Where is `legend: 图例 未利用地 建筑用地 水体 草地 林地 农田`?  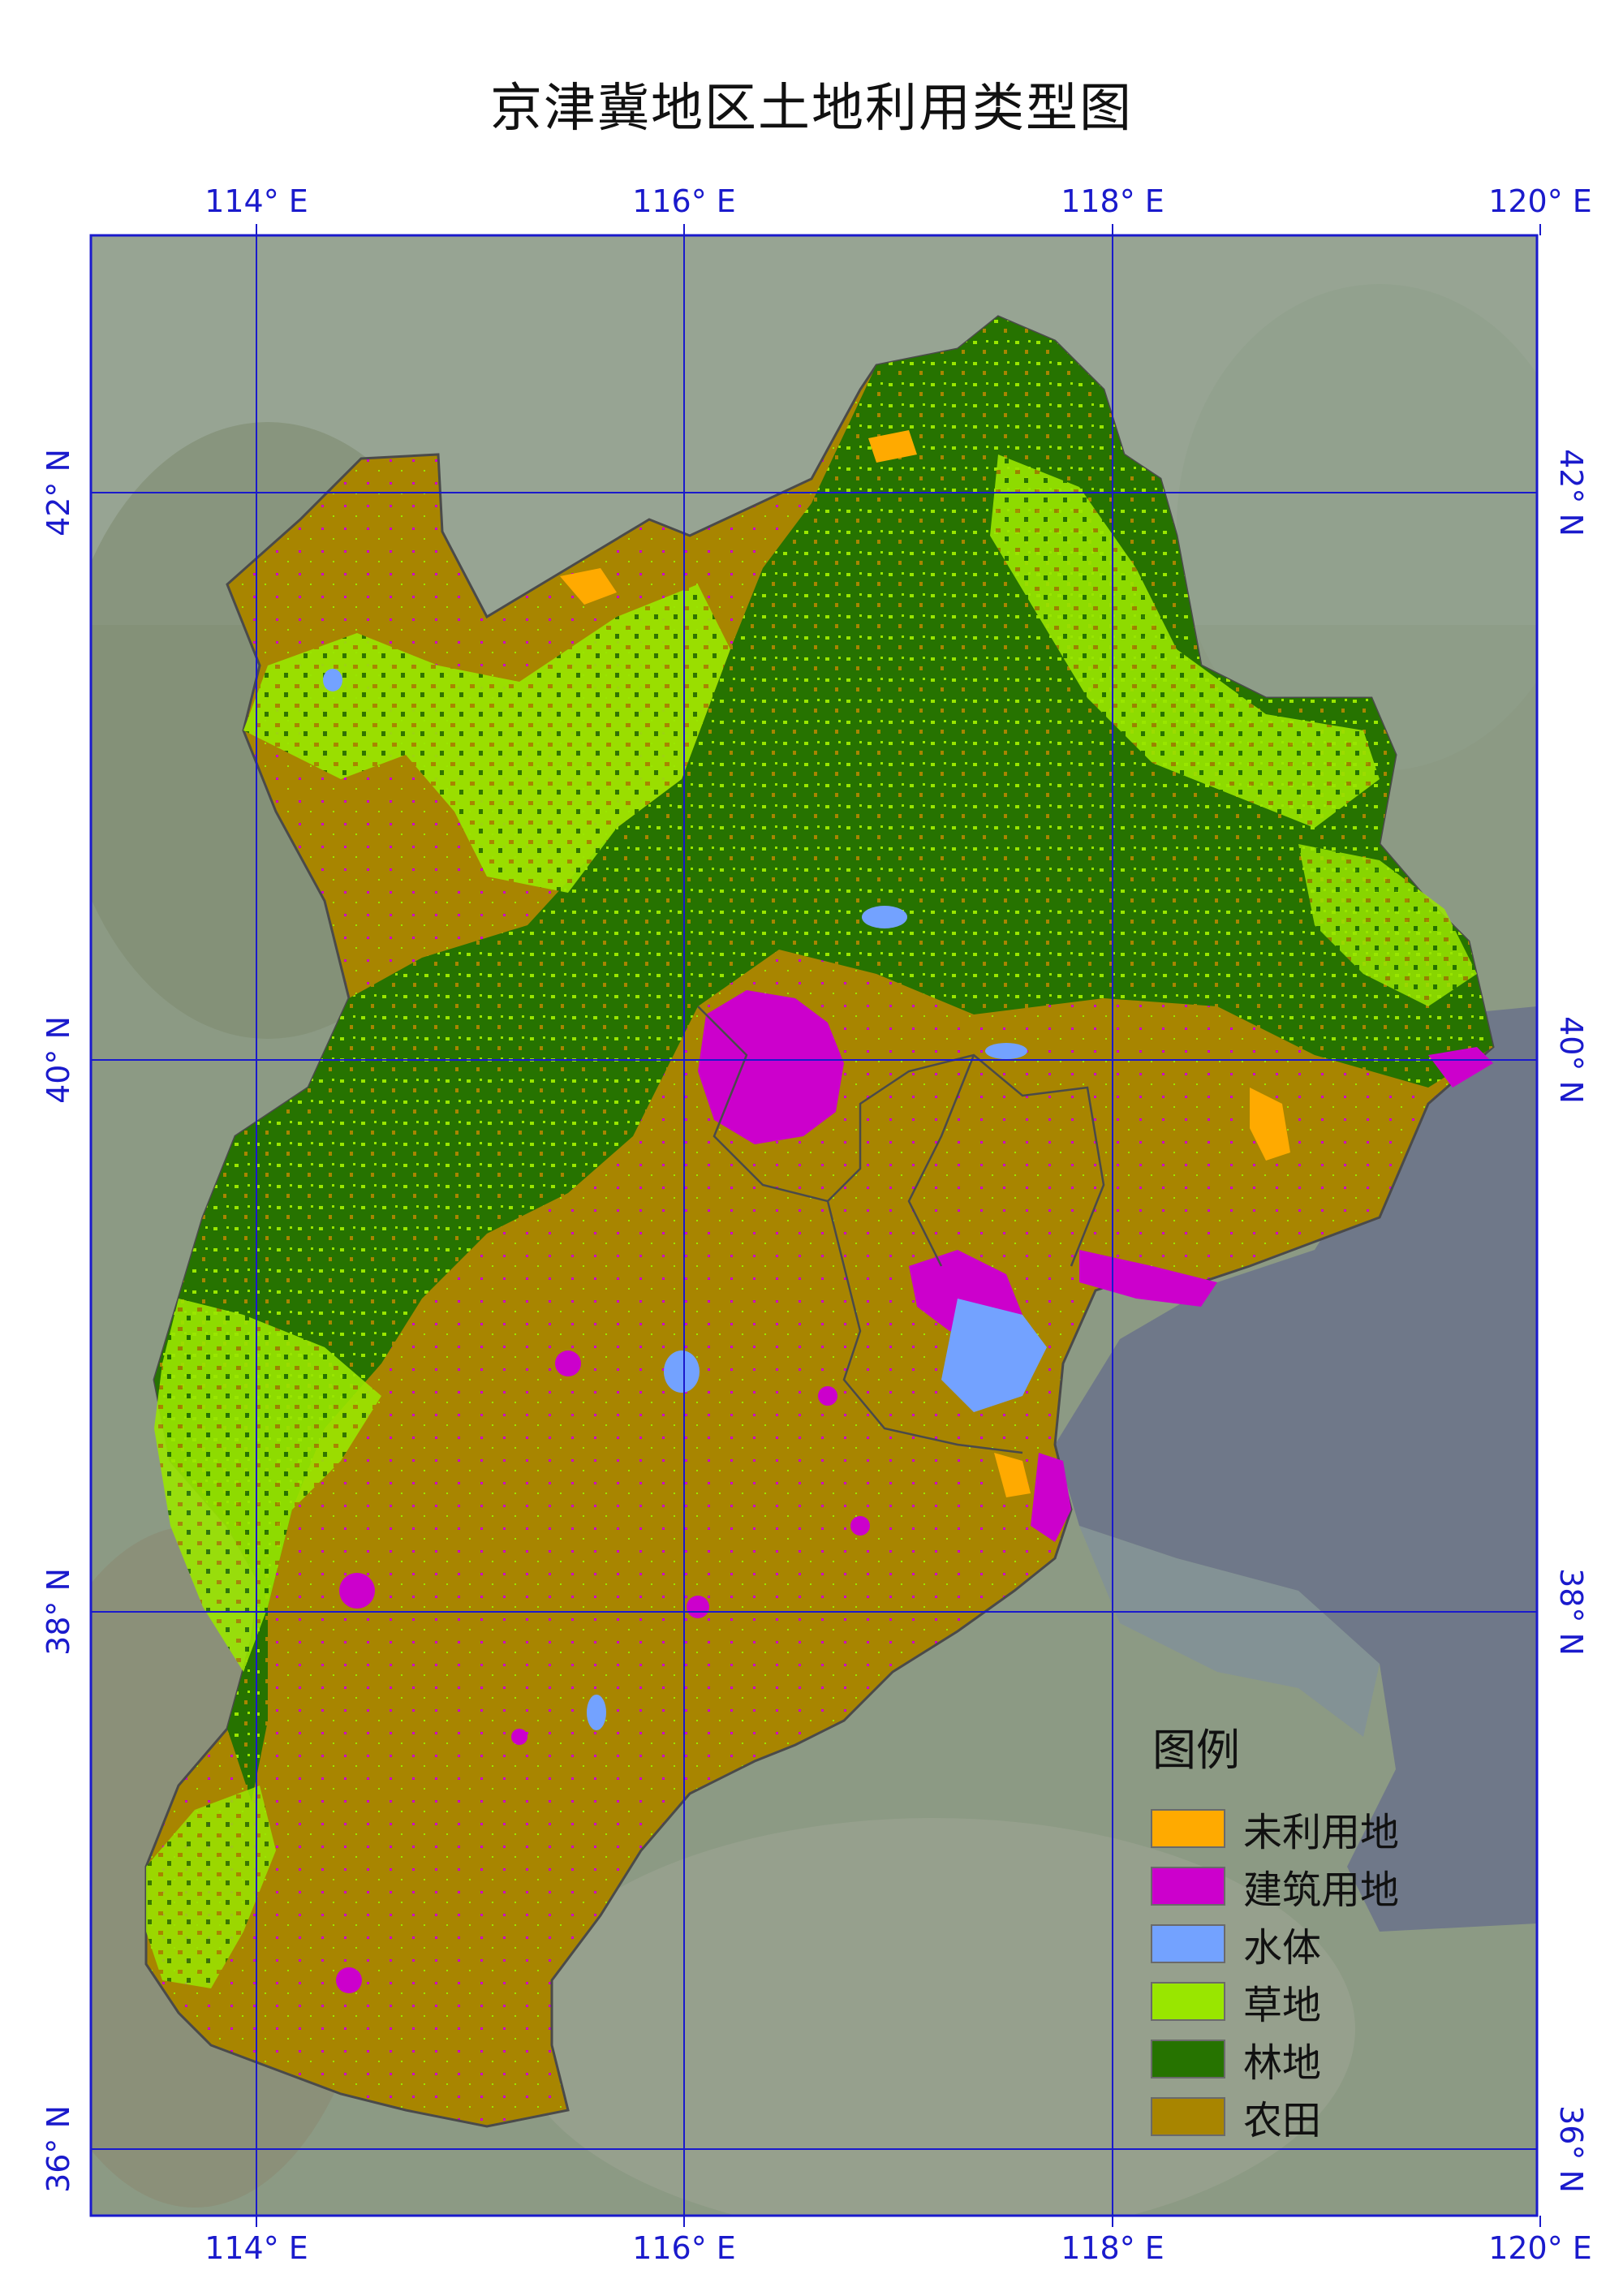 legend: 图例 未利用地 建筑用地 水体 草地 林地 农田 is located at coordinates (1275, 1930).